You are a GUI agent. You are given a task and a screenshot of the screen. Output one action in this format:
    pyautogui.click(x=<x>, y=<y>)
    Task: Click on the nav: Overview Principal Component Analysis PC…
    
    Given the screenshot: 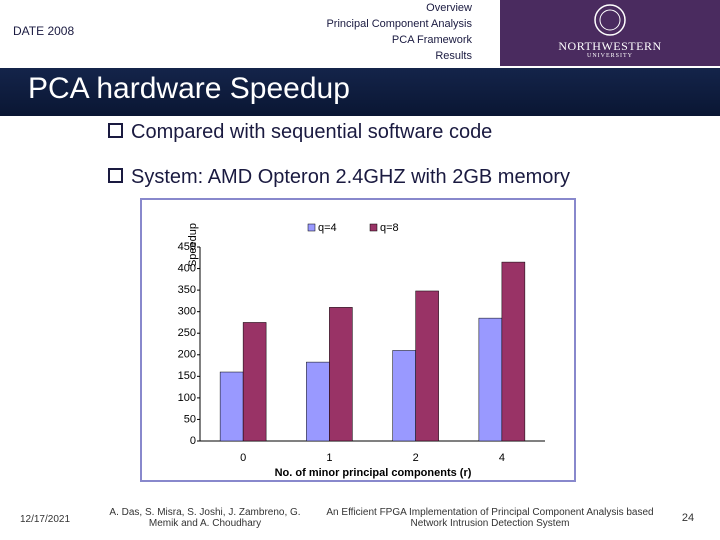 What is the action you would take?
    pyautogui.click(x=371, y=32)
    